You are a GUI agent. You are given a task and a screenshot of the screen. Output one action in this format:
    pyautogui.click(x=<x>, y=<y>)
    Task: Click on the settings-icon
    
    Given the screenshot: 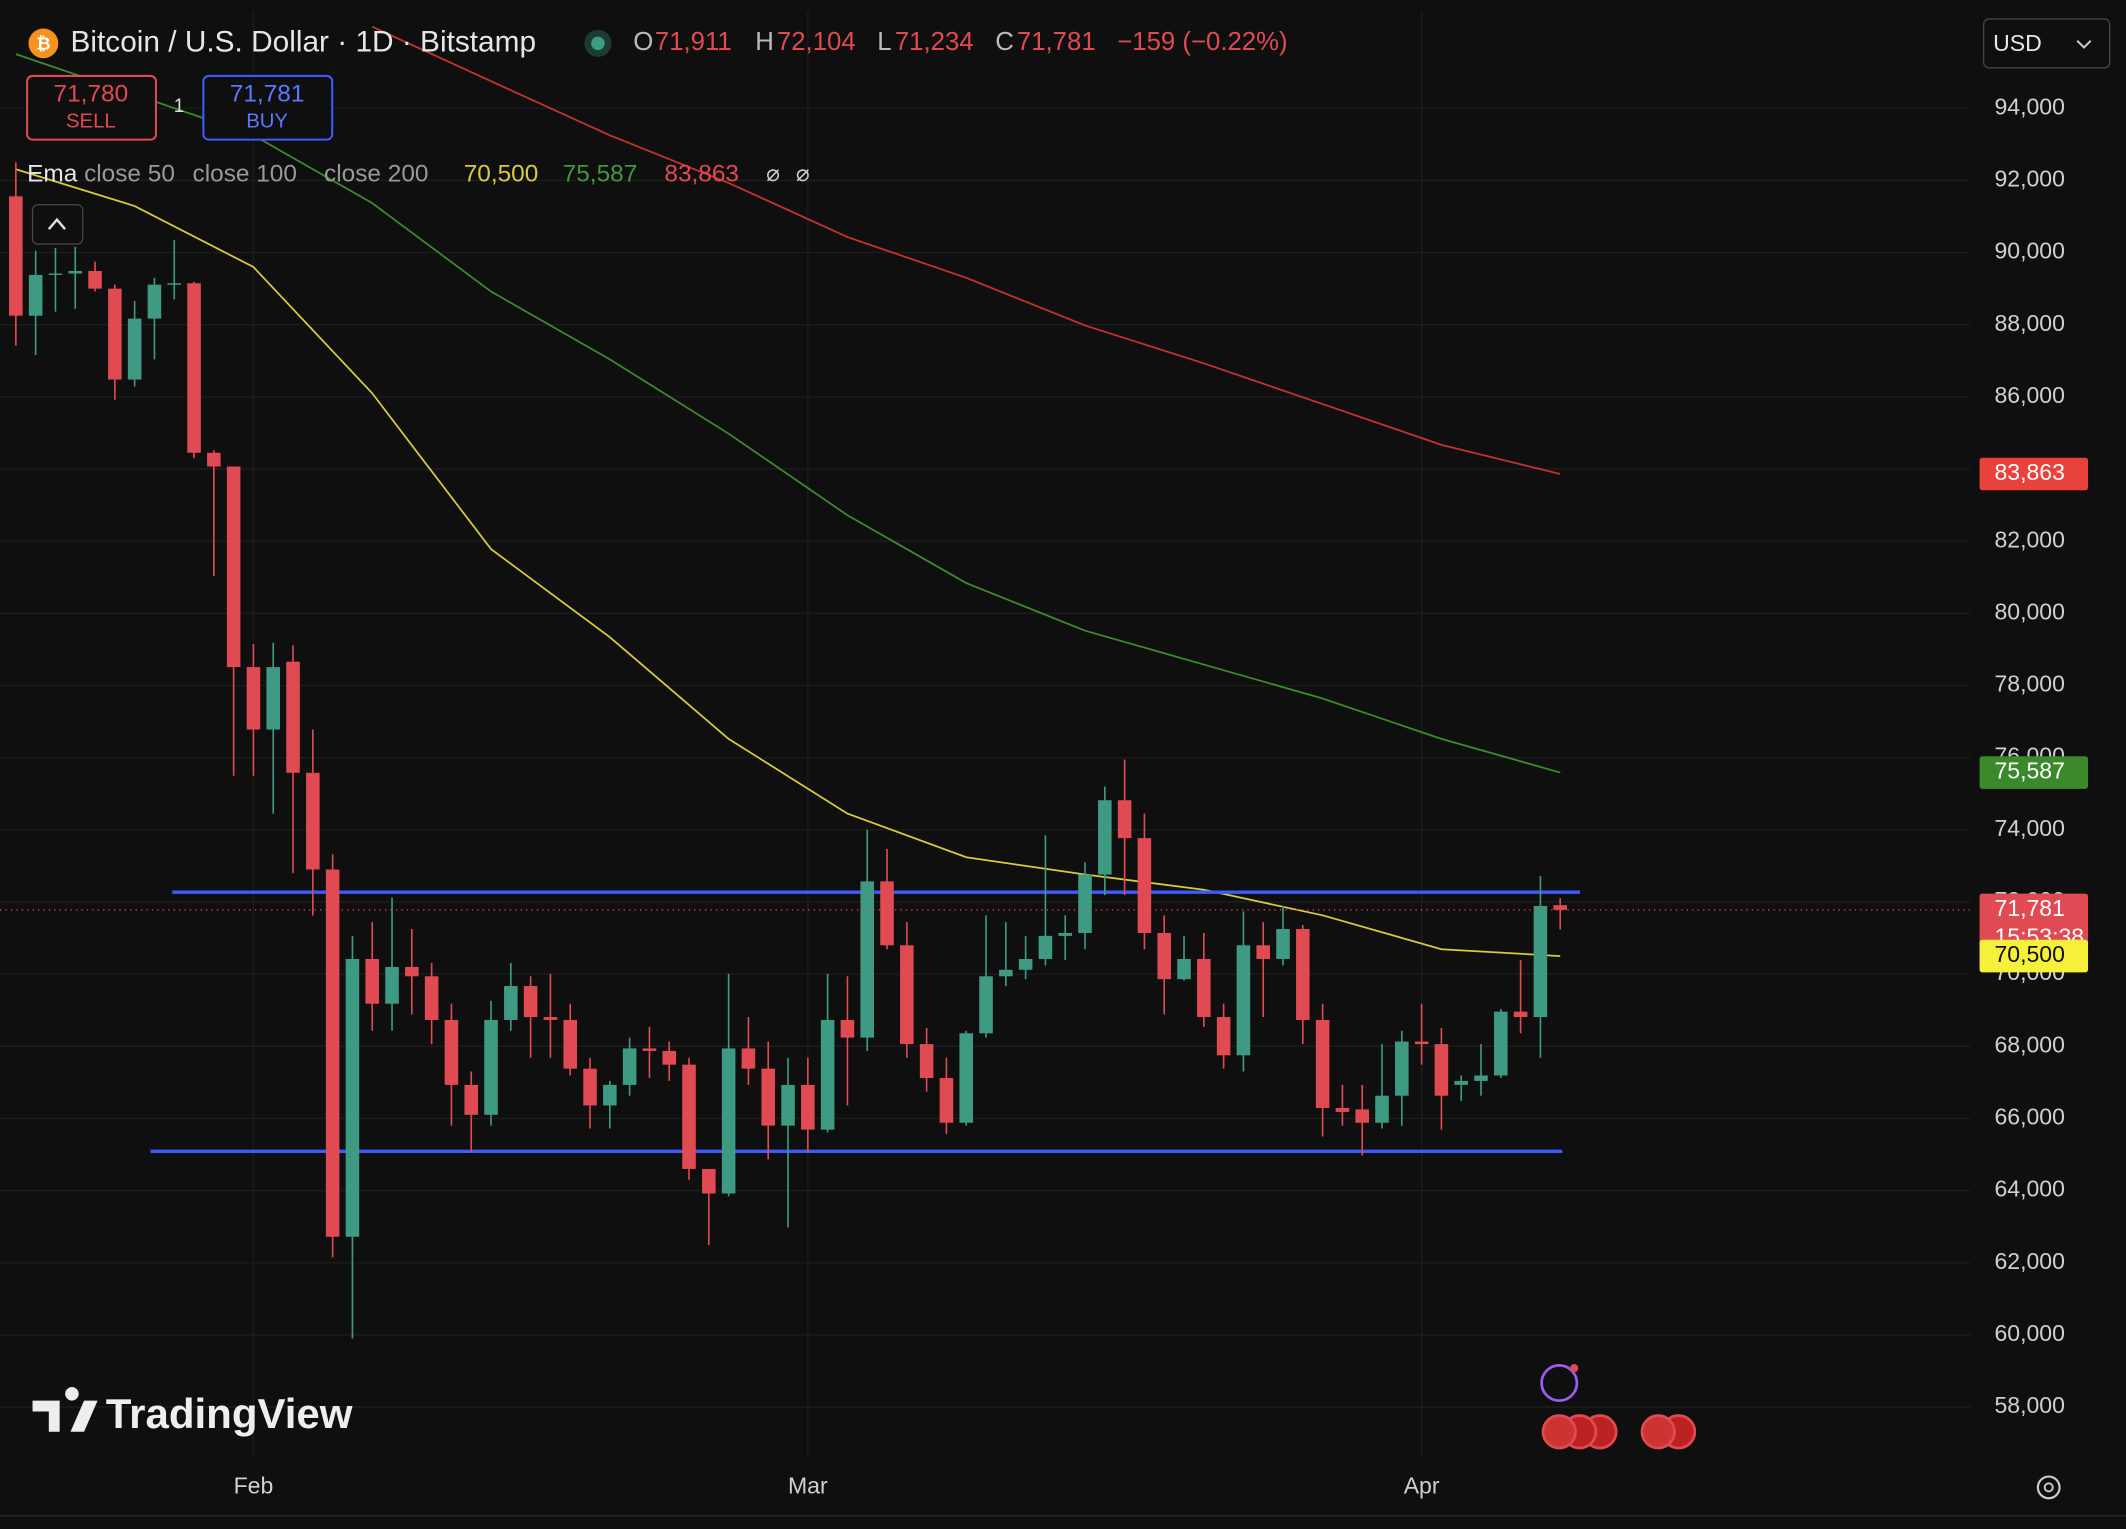 What is the action you would take?
    pyautogui.click(x=2048, y=1487)
    